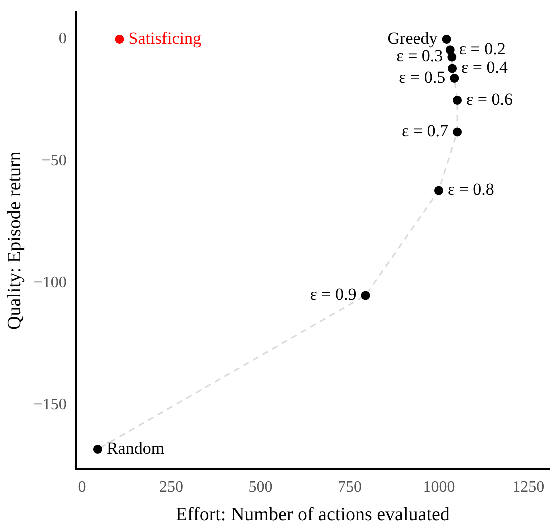 The height and width of the screenshot is (531, 556). I want to click on x-tick-label: 500, so click(260, 487).